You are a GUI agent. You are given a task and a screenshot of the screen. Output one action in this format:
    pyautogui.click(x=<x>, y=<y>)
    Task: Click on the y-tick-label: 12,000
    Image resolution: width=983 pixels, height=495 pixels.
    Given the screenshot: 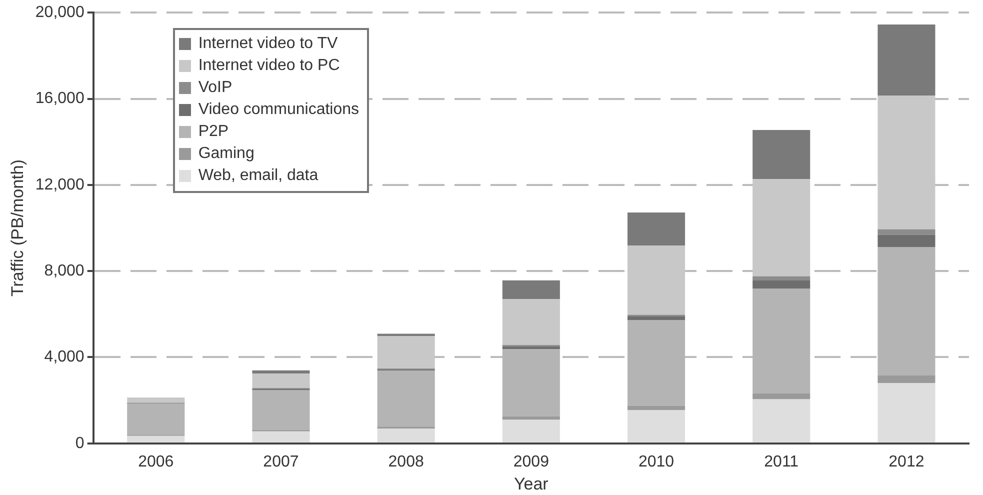 What is the action you would take?
    pyautogui.click(x=59, y=185)
    